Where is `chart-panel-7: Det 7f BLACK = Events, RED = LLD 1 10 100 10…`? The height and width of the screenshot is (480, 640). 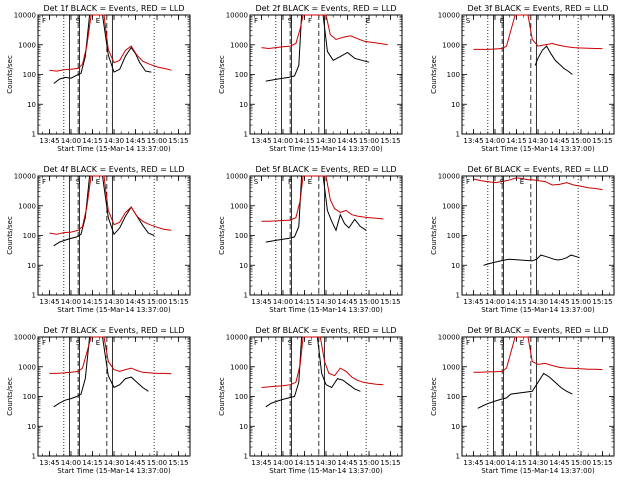
chart-panel-7: Det 7f BLACK = Events, RED = LLD 1 10 100 10… is located at coordinates (98, 400).